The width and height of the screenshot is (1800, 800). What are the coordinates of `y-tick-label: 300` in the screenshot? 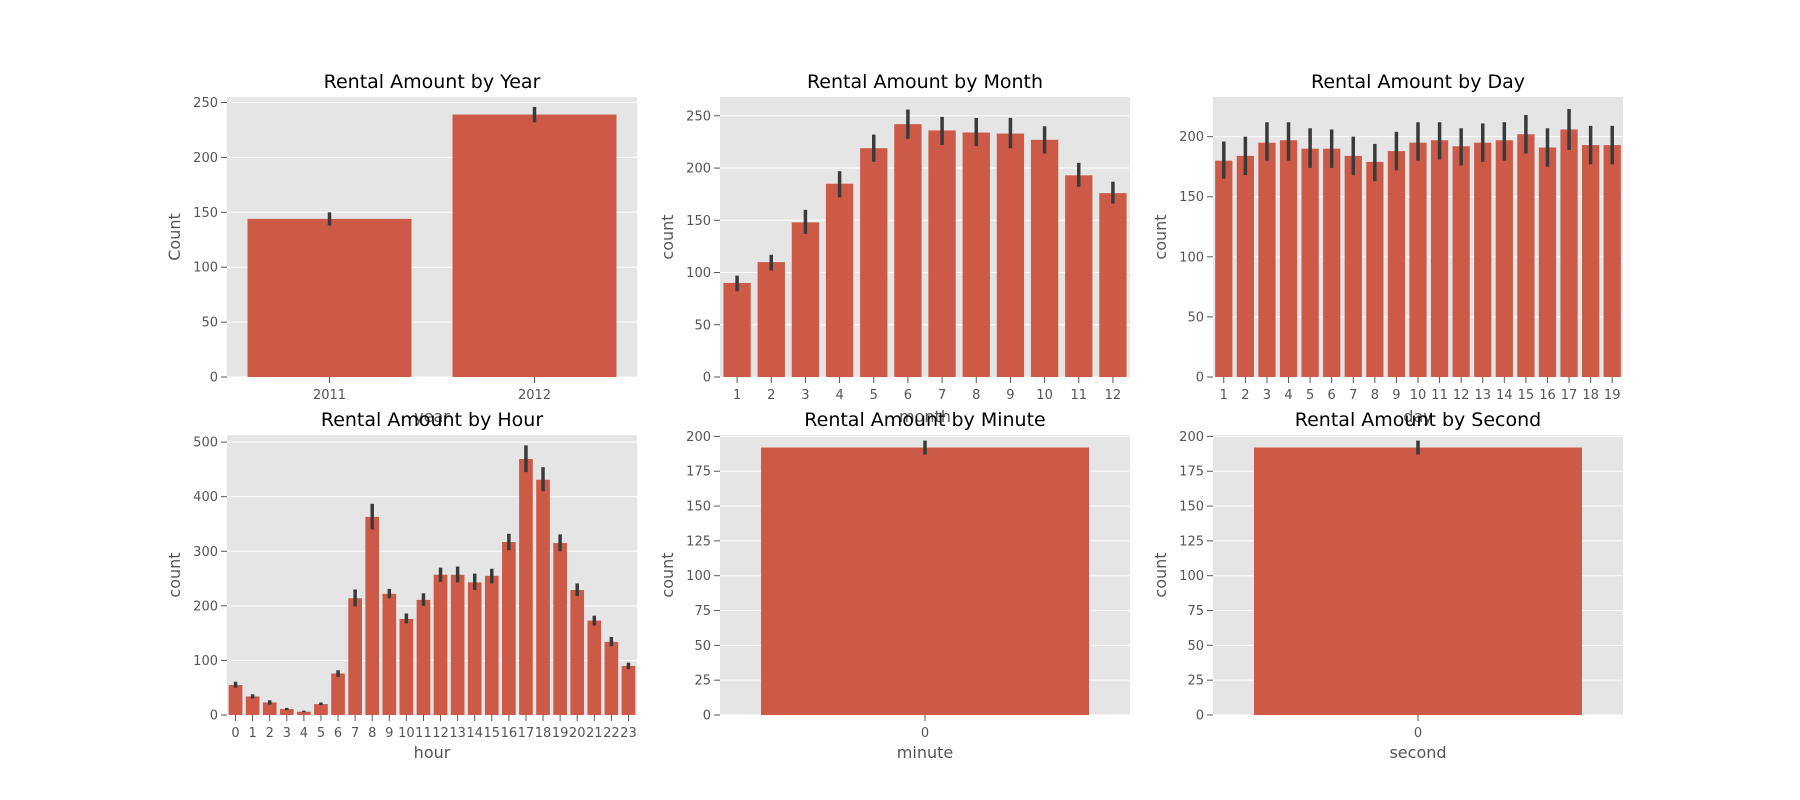 It's located at (205, 552).